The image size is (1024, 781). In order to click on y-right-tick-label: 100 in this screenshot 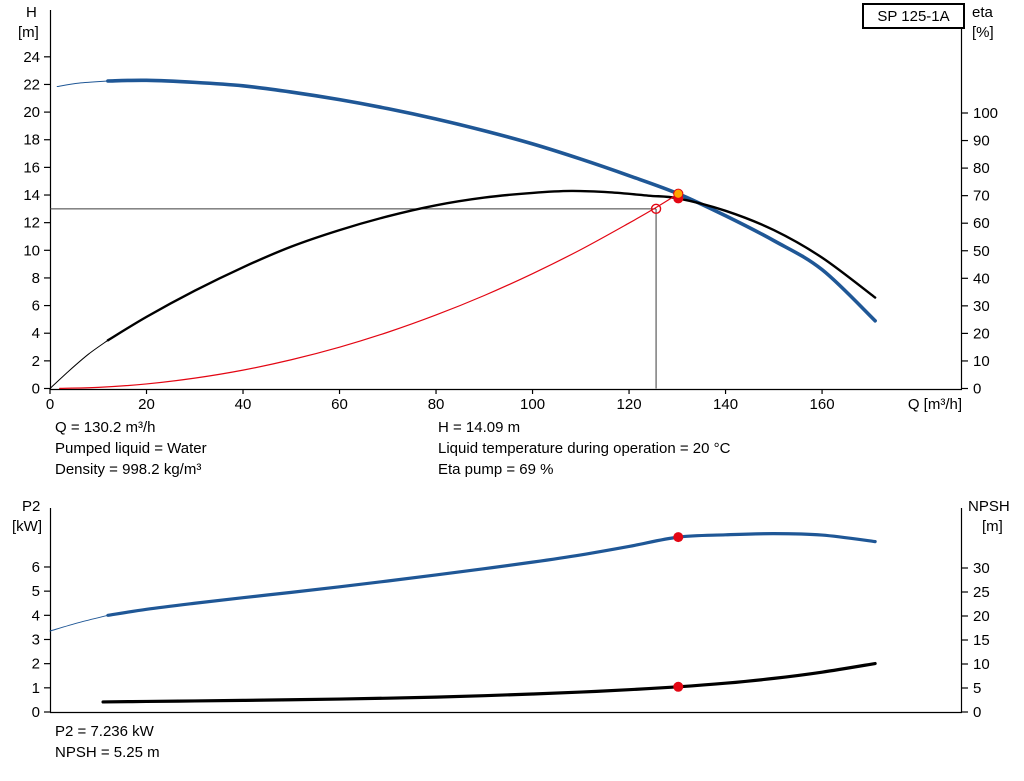, I will do `click(985, 113)`.